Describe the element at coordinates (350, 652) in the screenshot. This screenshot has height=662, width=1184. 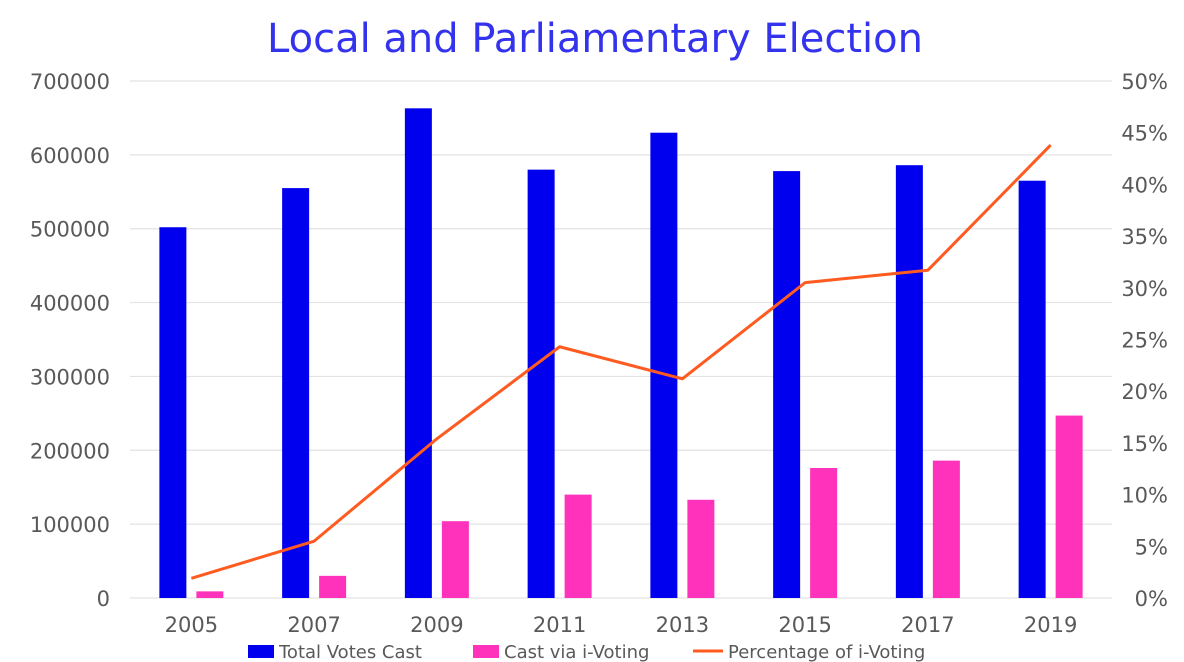
I see `legend-label-total-votes: Total Votes Cast` at that location.